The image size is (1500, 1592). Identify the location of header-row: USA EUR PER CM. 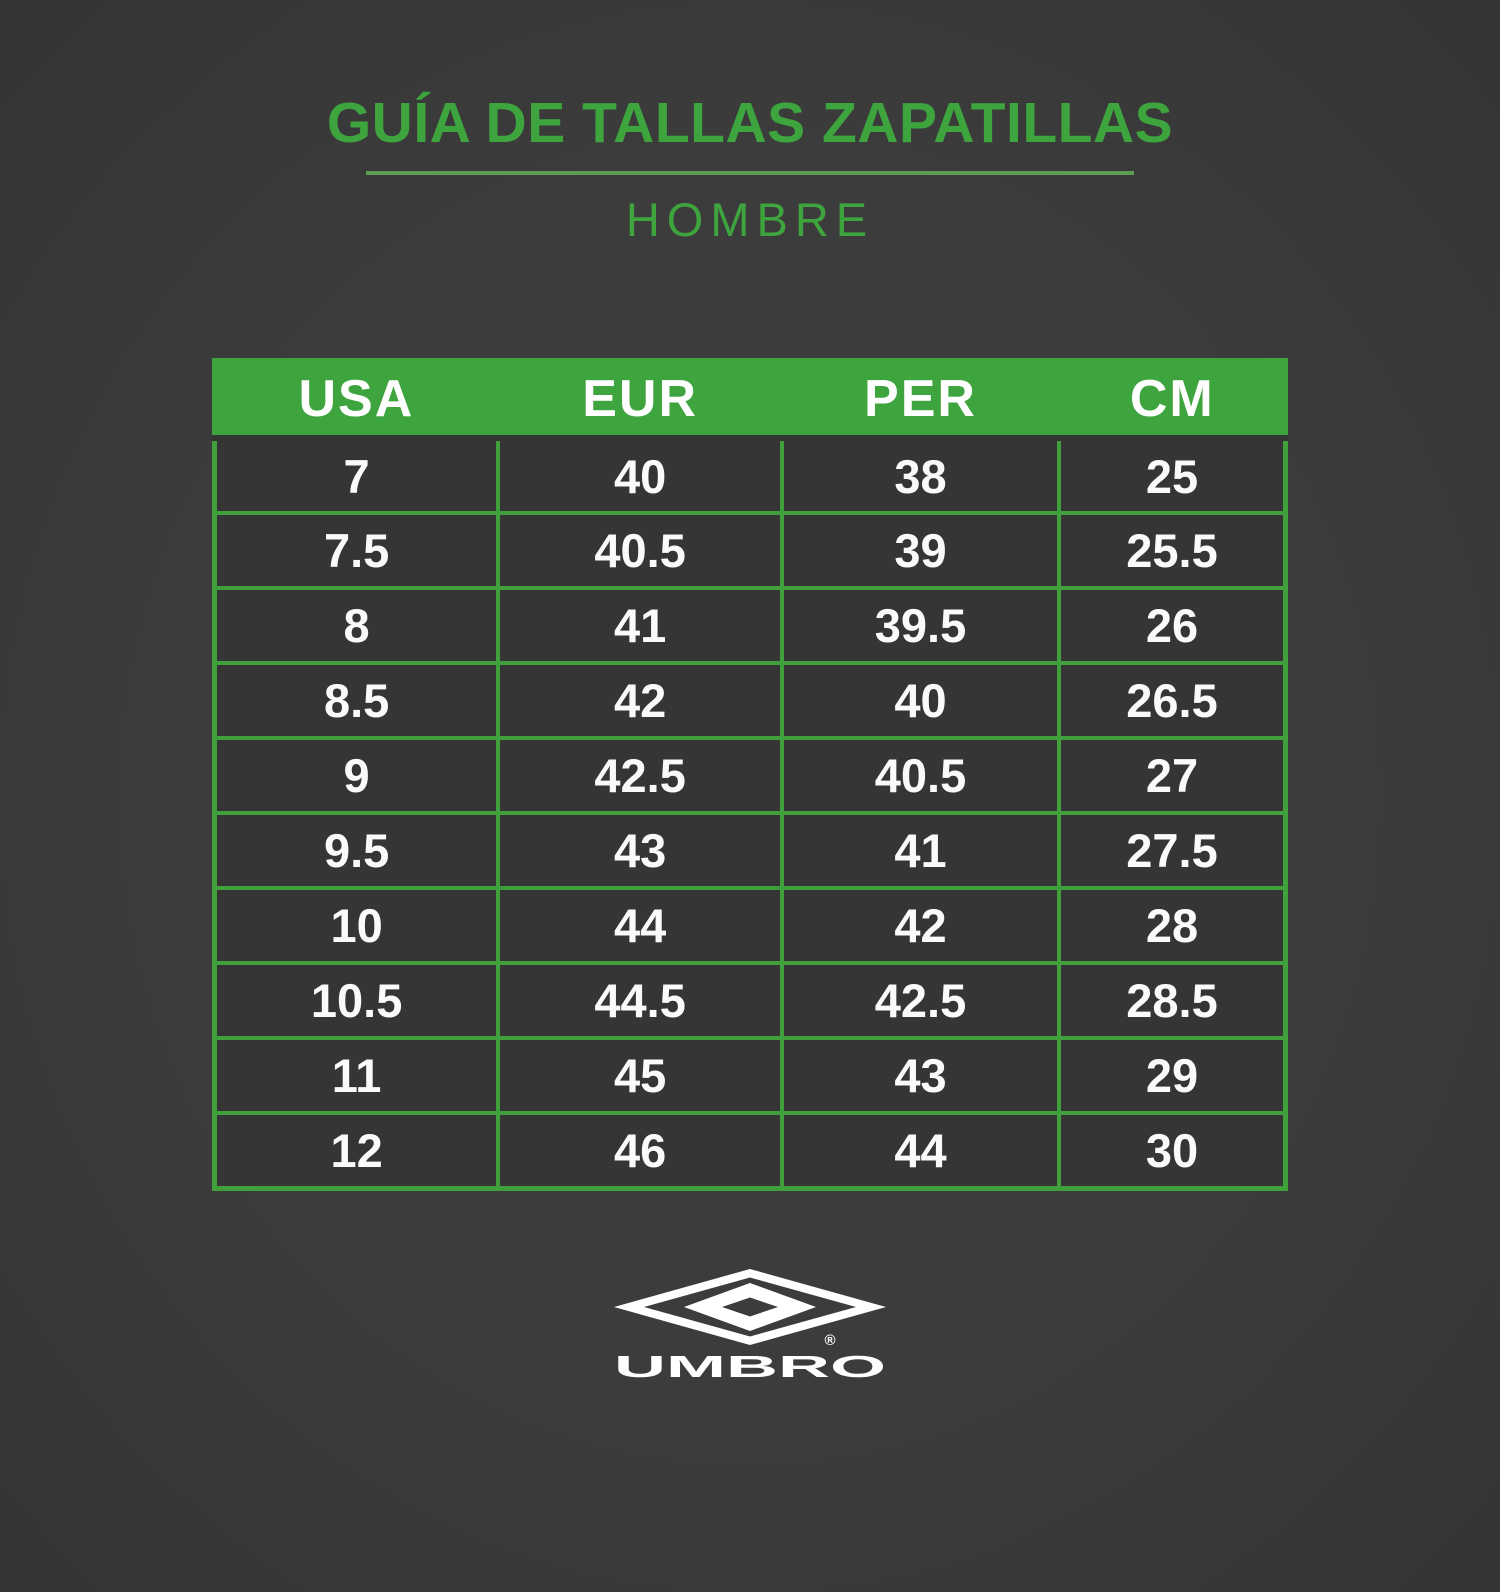
(750, 399).